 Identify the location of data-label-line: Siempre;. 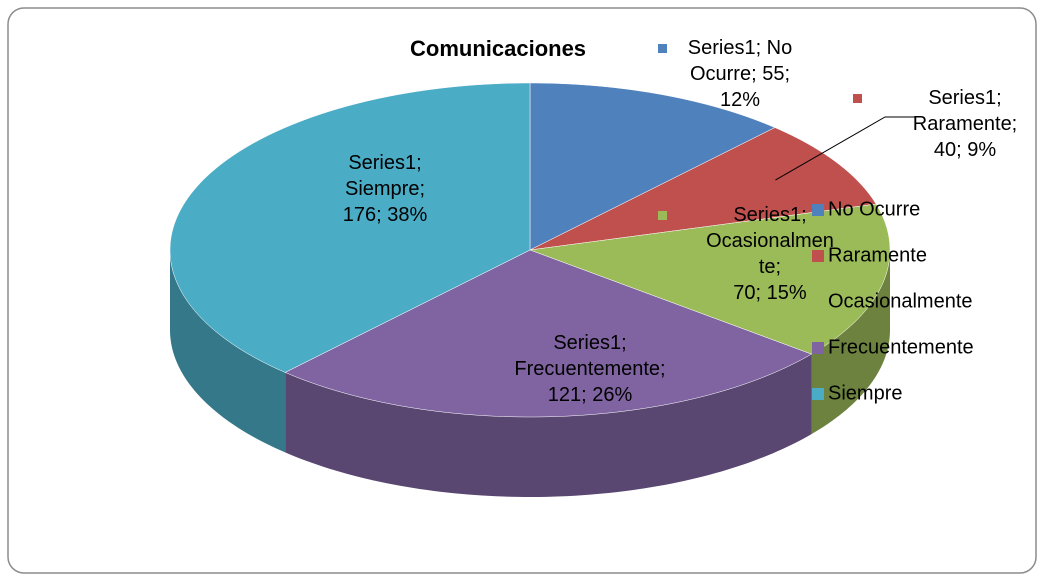
(385, 189).